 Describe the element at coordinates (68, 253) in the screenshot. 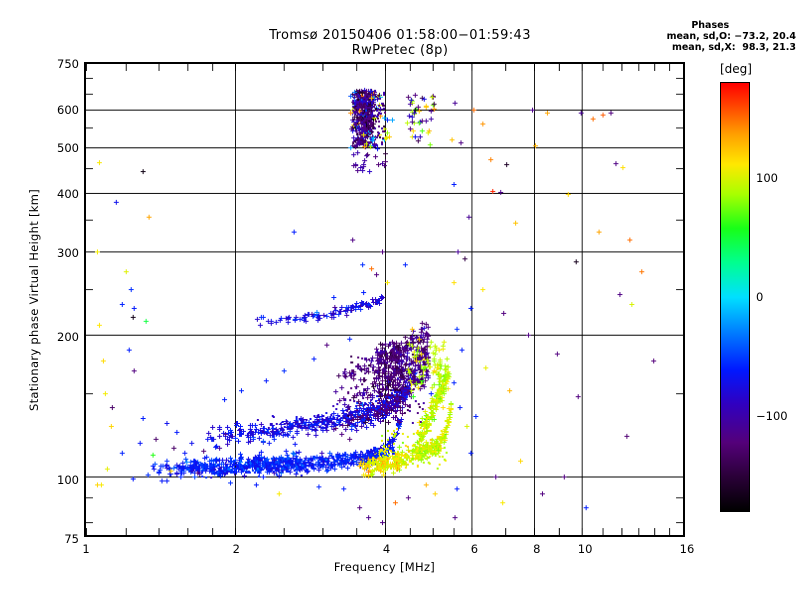

I see `y-tick-label: 300` at that location.